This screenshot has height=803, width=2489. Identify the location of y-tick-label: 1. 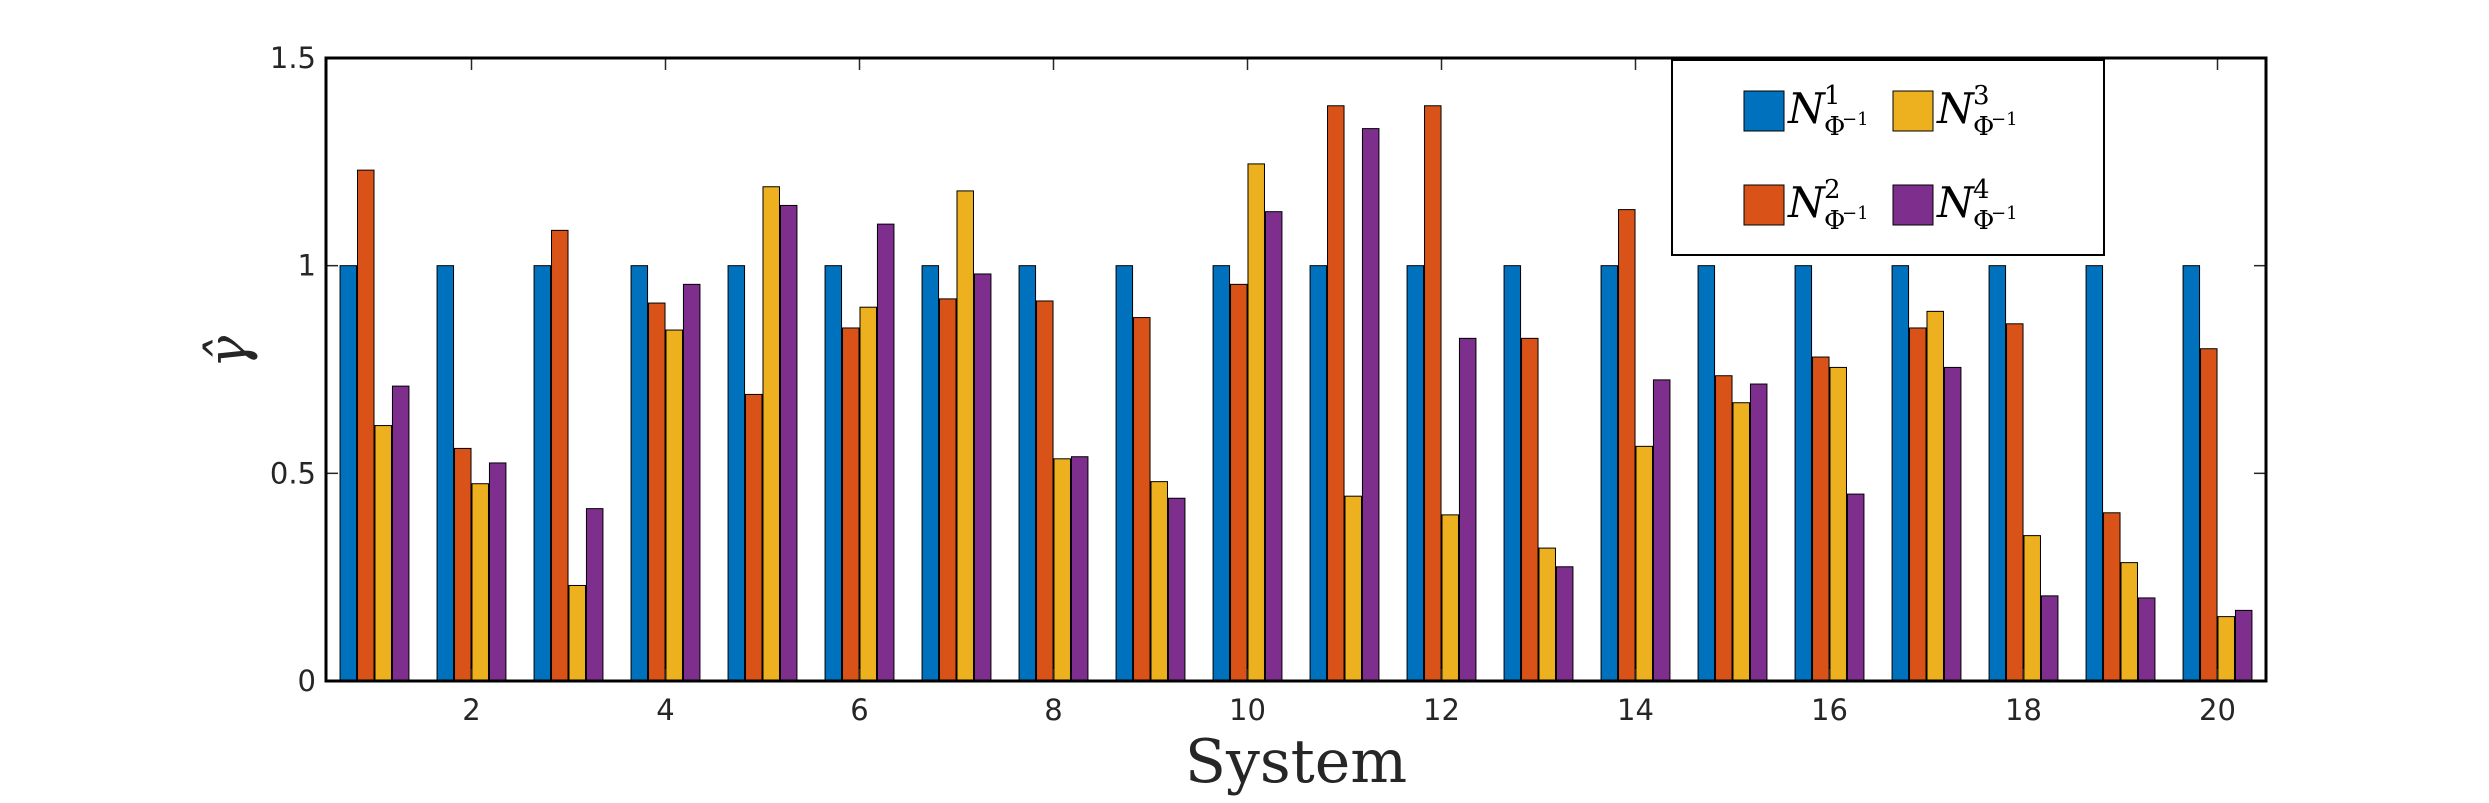
(307, 266).